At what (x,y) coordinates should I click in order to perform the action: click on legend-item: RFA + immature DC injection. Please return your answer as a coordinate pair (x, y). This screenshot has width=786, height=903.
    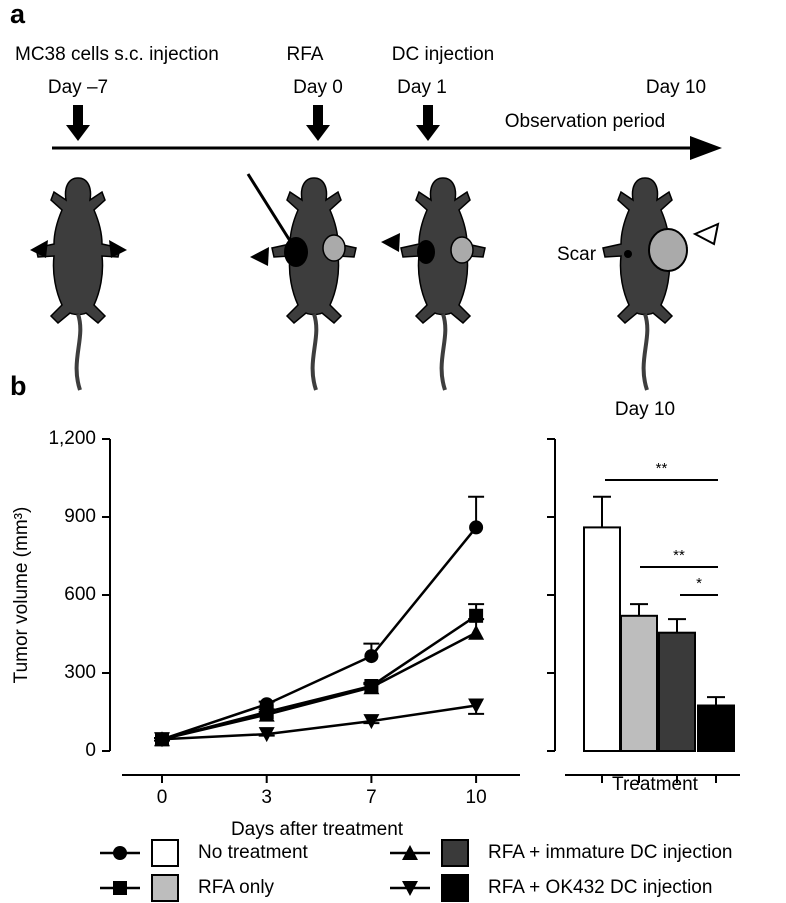
    Looking at the image, I should click on (561, 853).